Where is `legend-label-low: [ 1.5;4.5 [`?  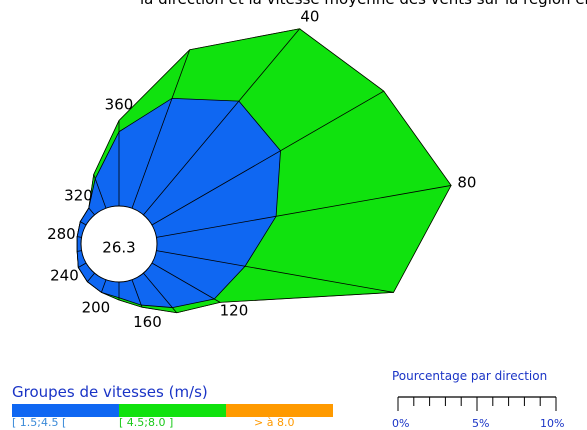 legend-label-low: [ 1.5;4.5 [ is located at coordinates (39, 422).